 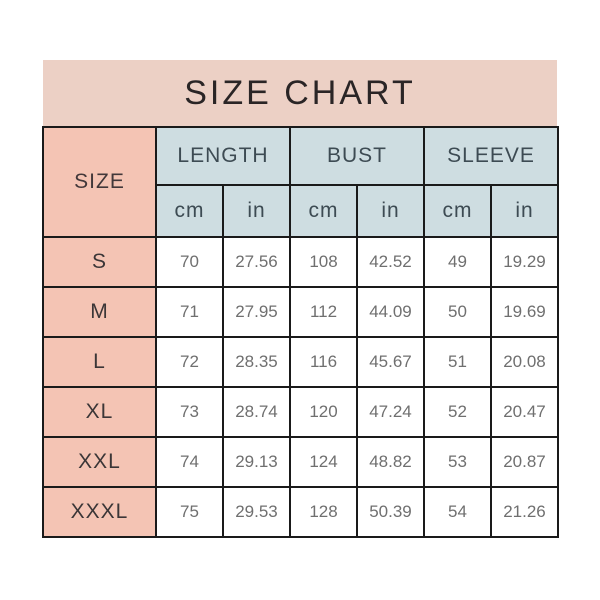 What do you see at coordinates (323, 211) in the screenshot?
I see `bust-cm-header: cm` at bounding box center [323, 211].